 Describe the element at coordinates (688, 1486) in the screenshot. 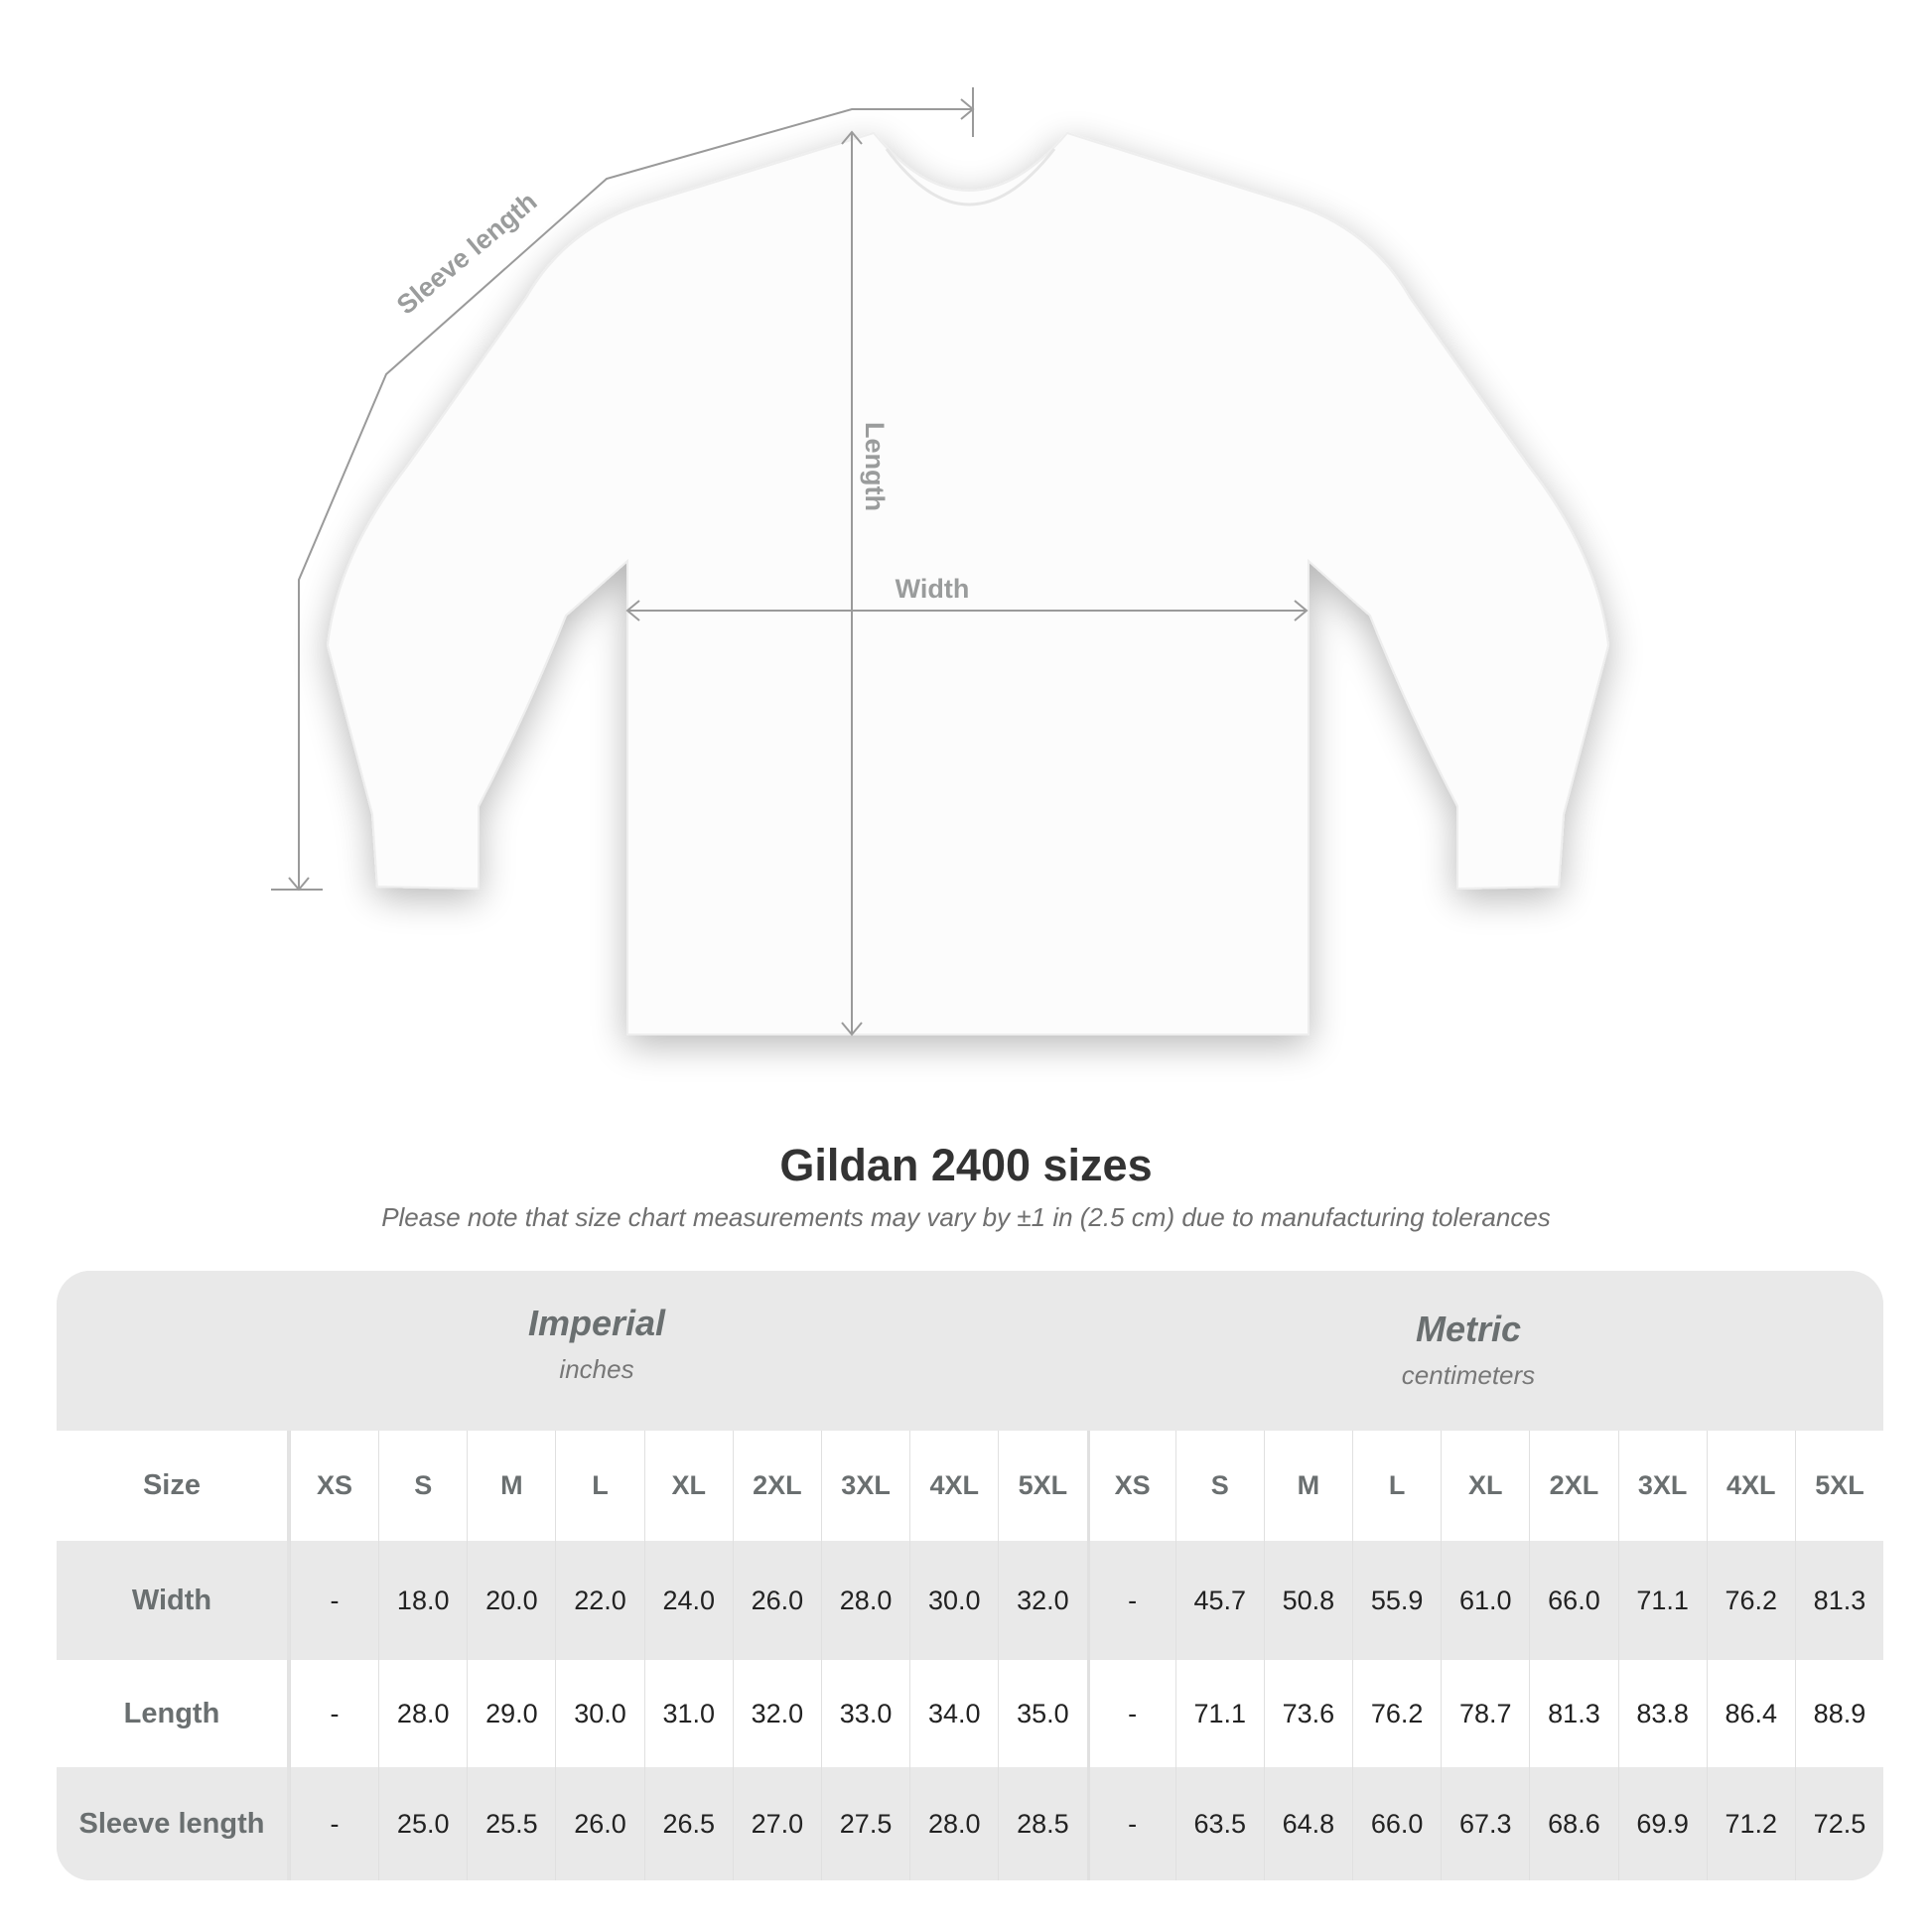

I see `size-imperial-header: XL` at that location.